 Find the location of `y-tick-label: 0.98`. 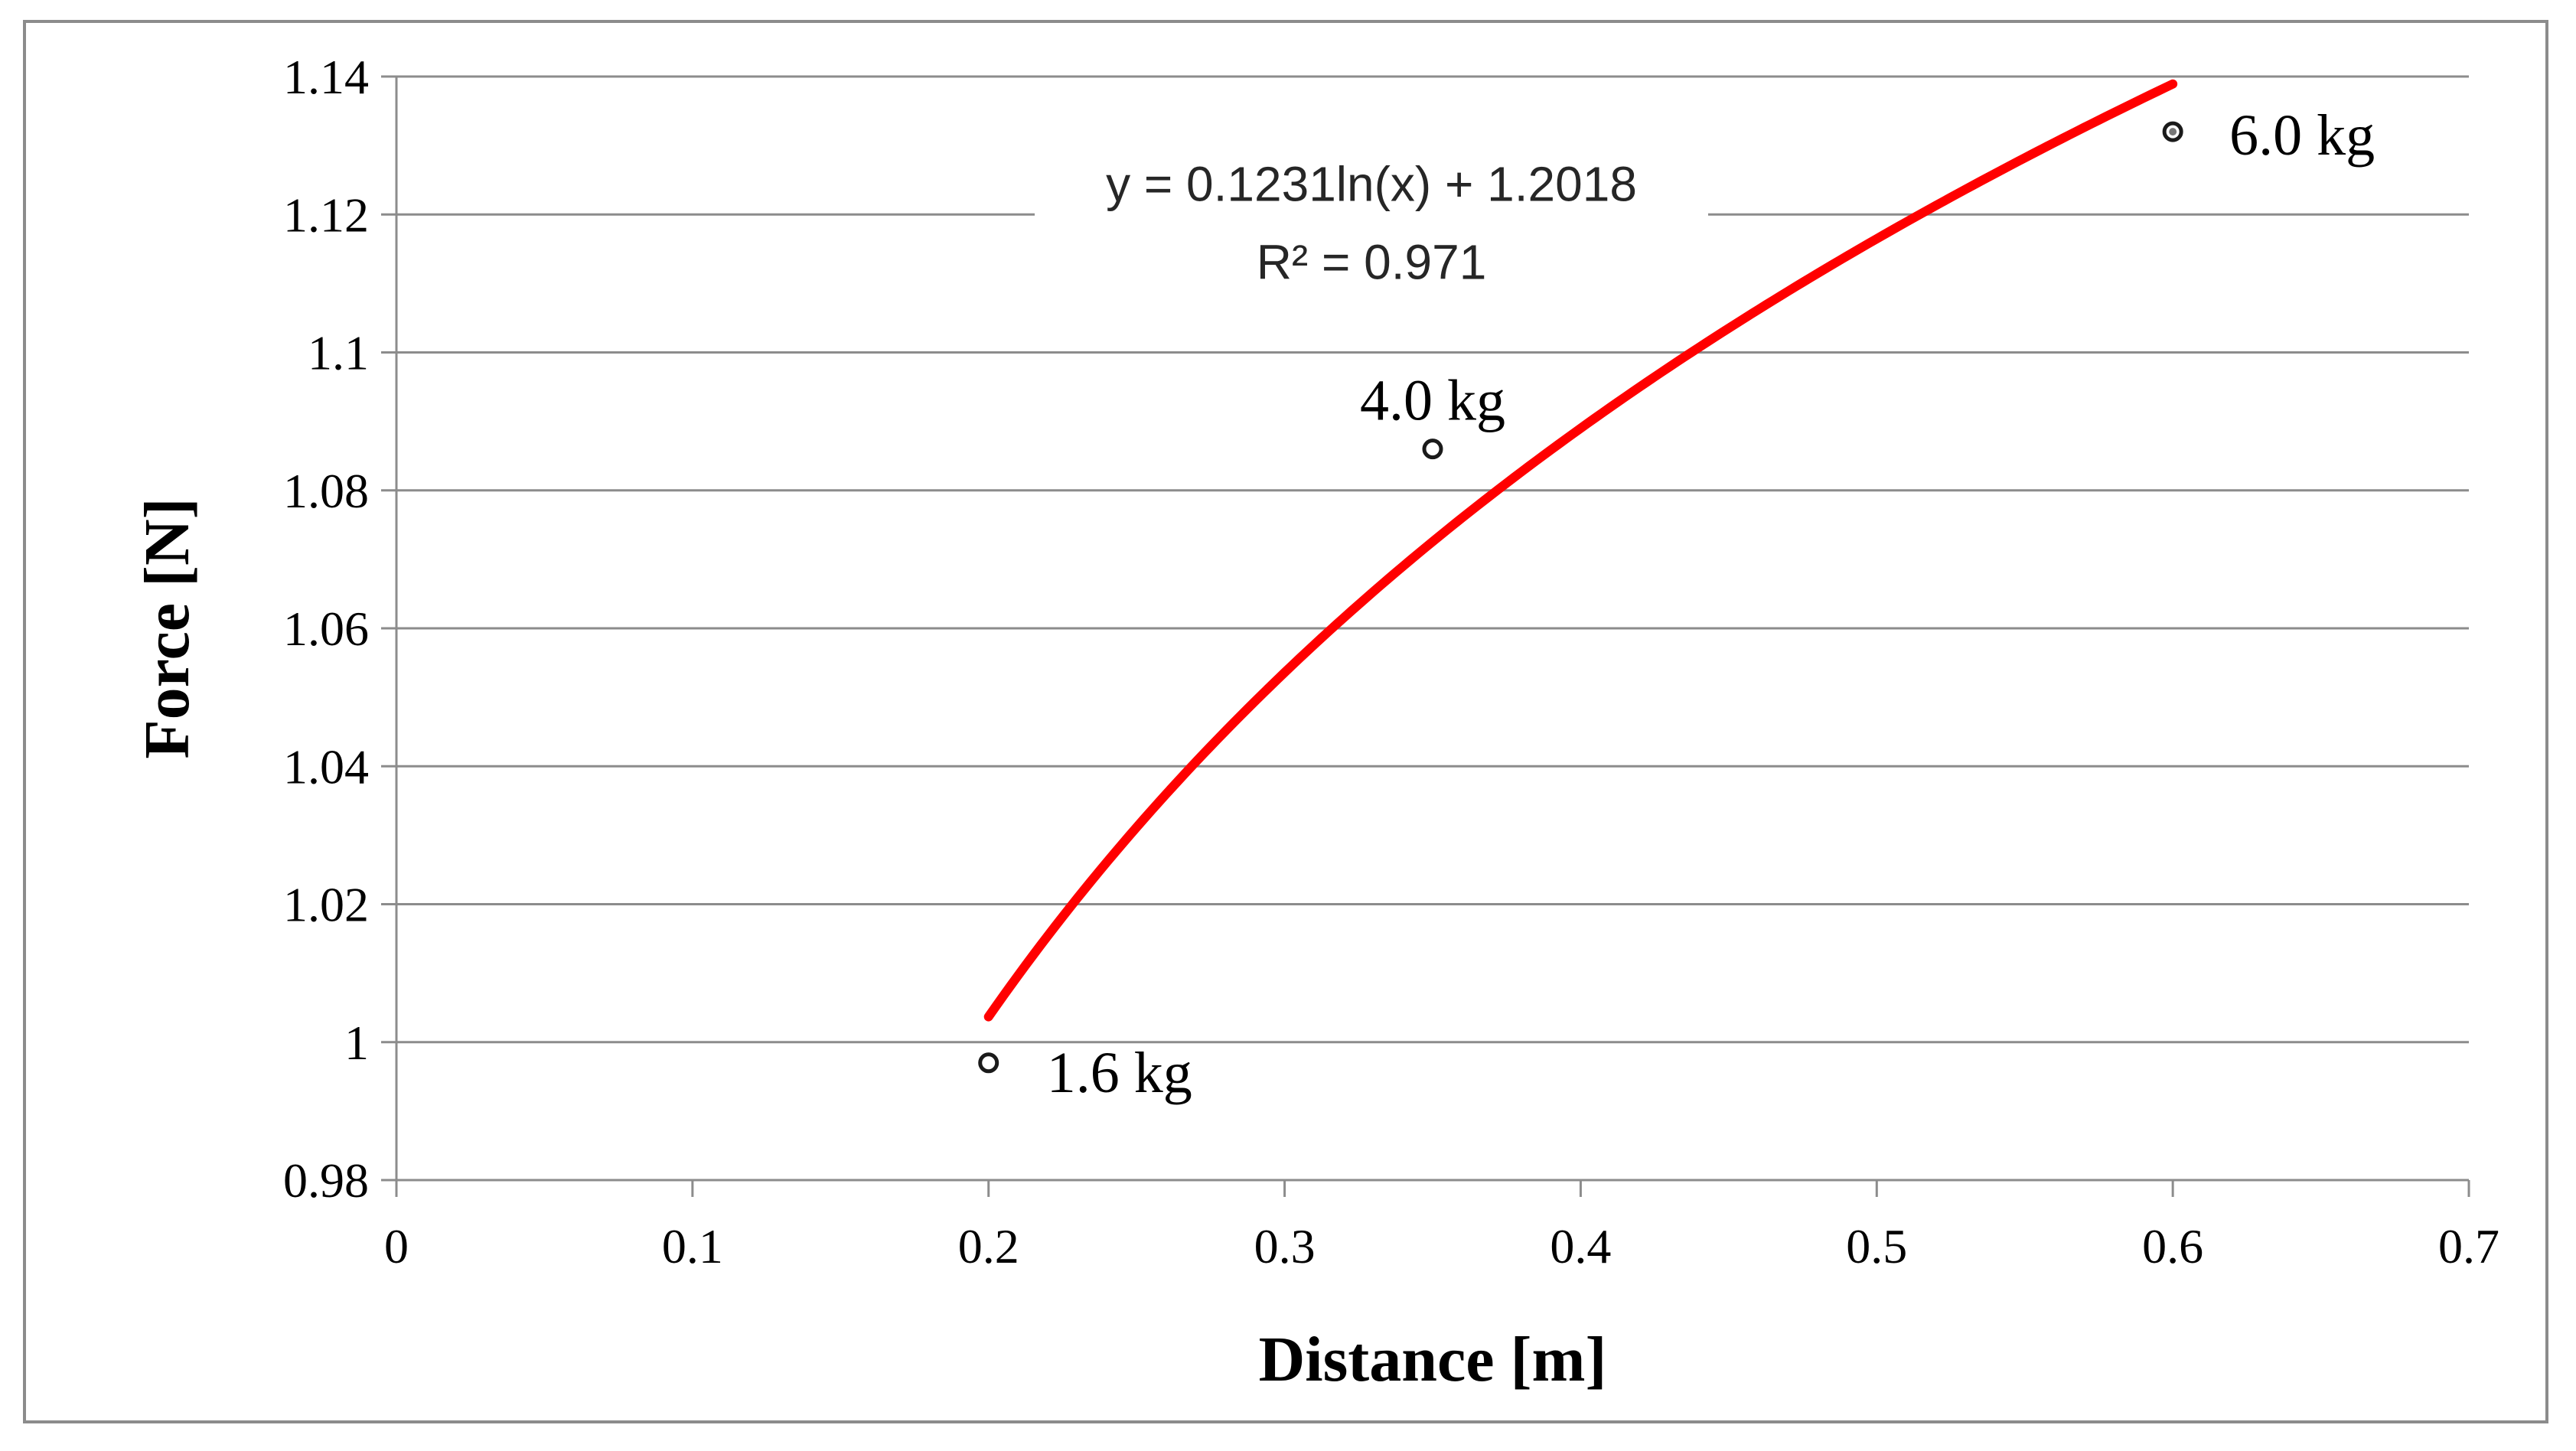

y-tick-label: 0.98 is located at coordinates (326, 1180).